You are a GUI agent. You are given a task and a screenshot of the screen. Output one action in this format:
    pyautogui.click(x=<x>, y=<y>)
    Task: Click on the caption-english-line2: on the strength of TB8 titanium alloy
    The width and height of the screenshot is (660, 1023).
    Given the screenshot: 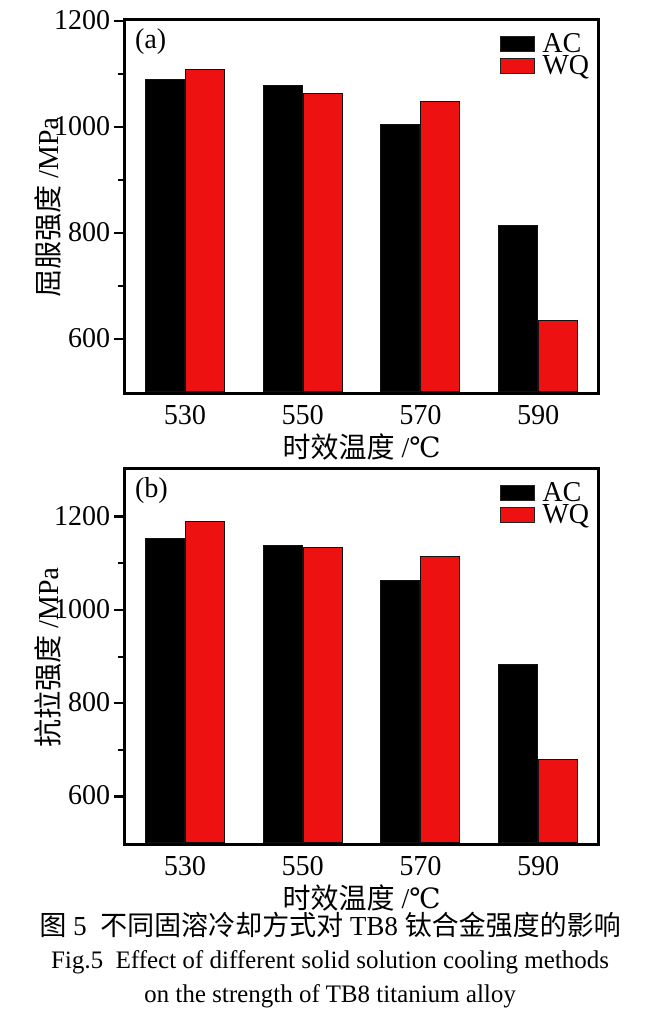 What is the action you would take?
    pyautogui.click(x=330, y=994)
    